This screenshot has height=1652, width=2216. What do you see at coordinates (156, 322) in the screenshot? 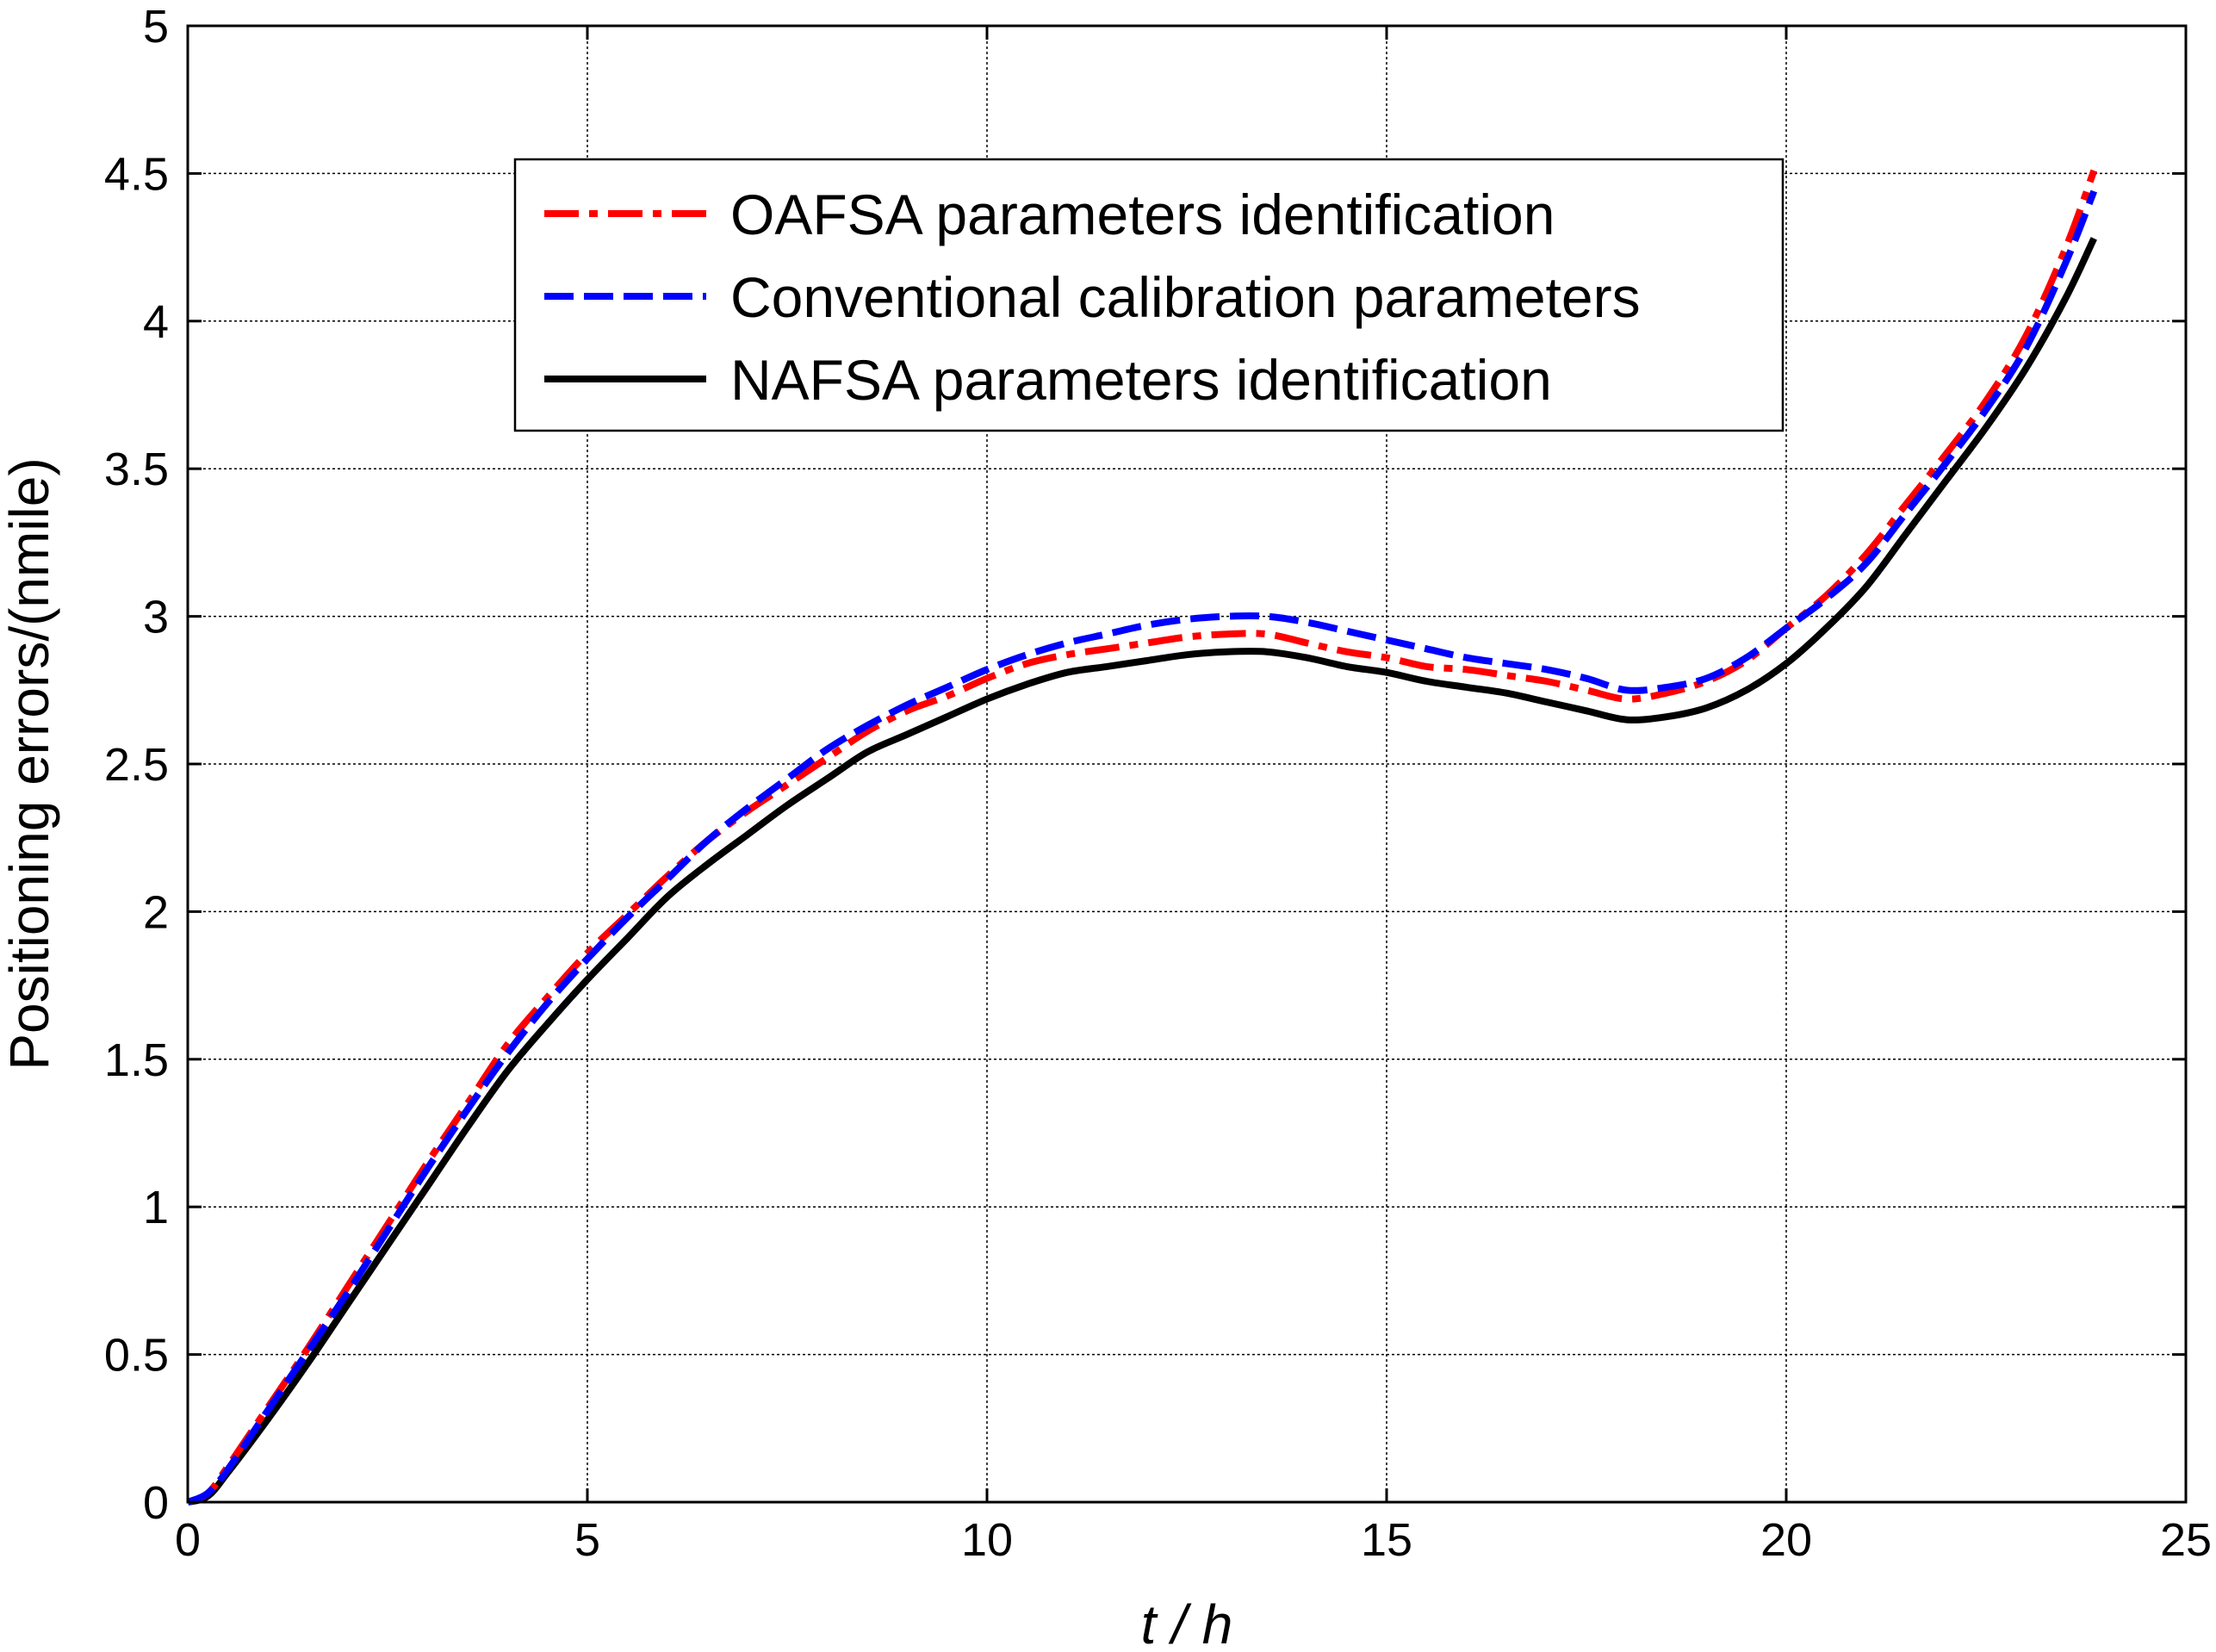
I see `y-tick-label: 4` at bounding box center [156, 322].